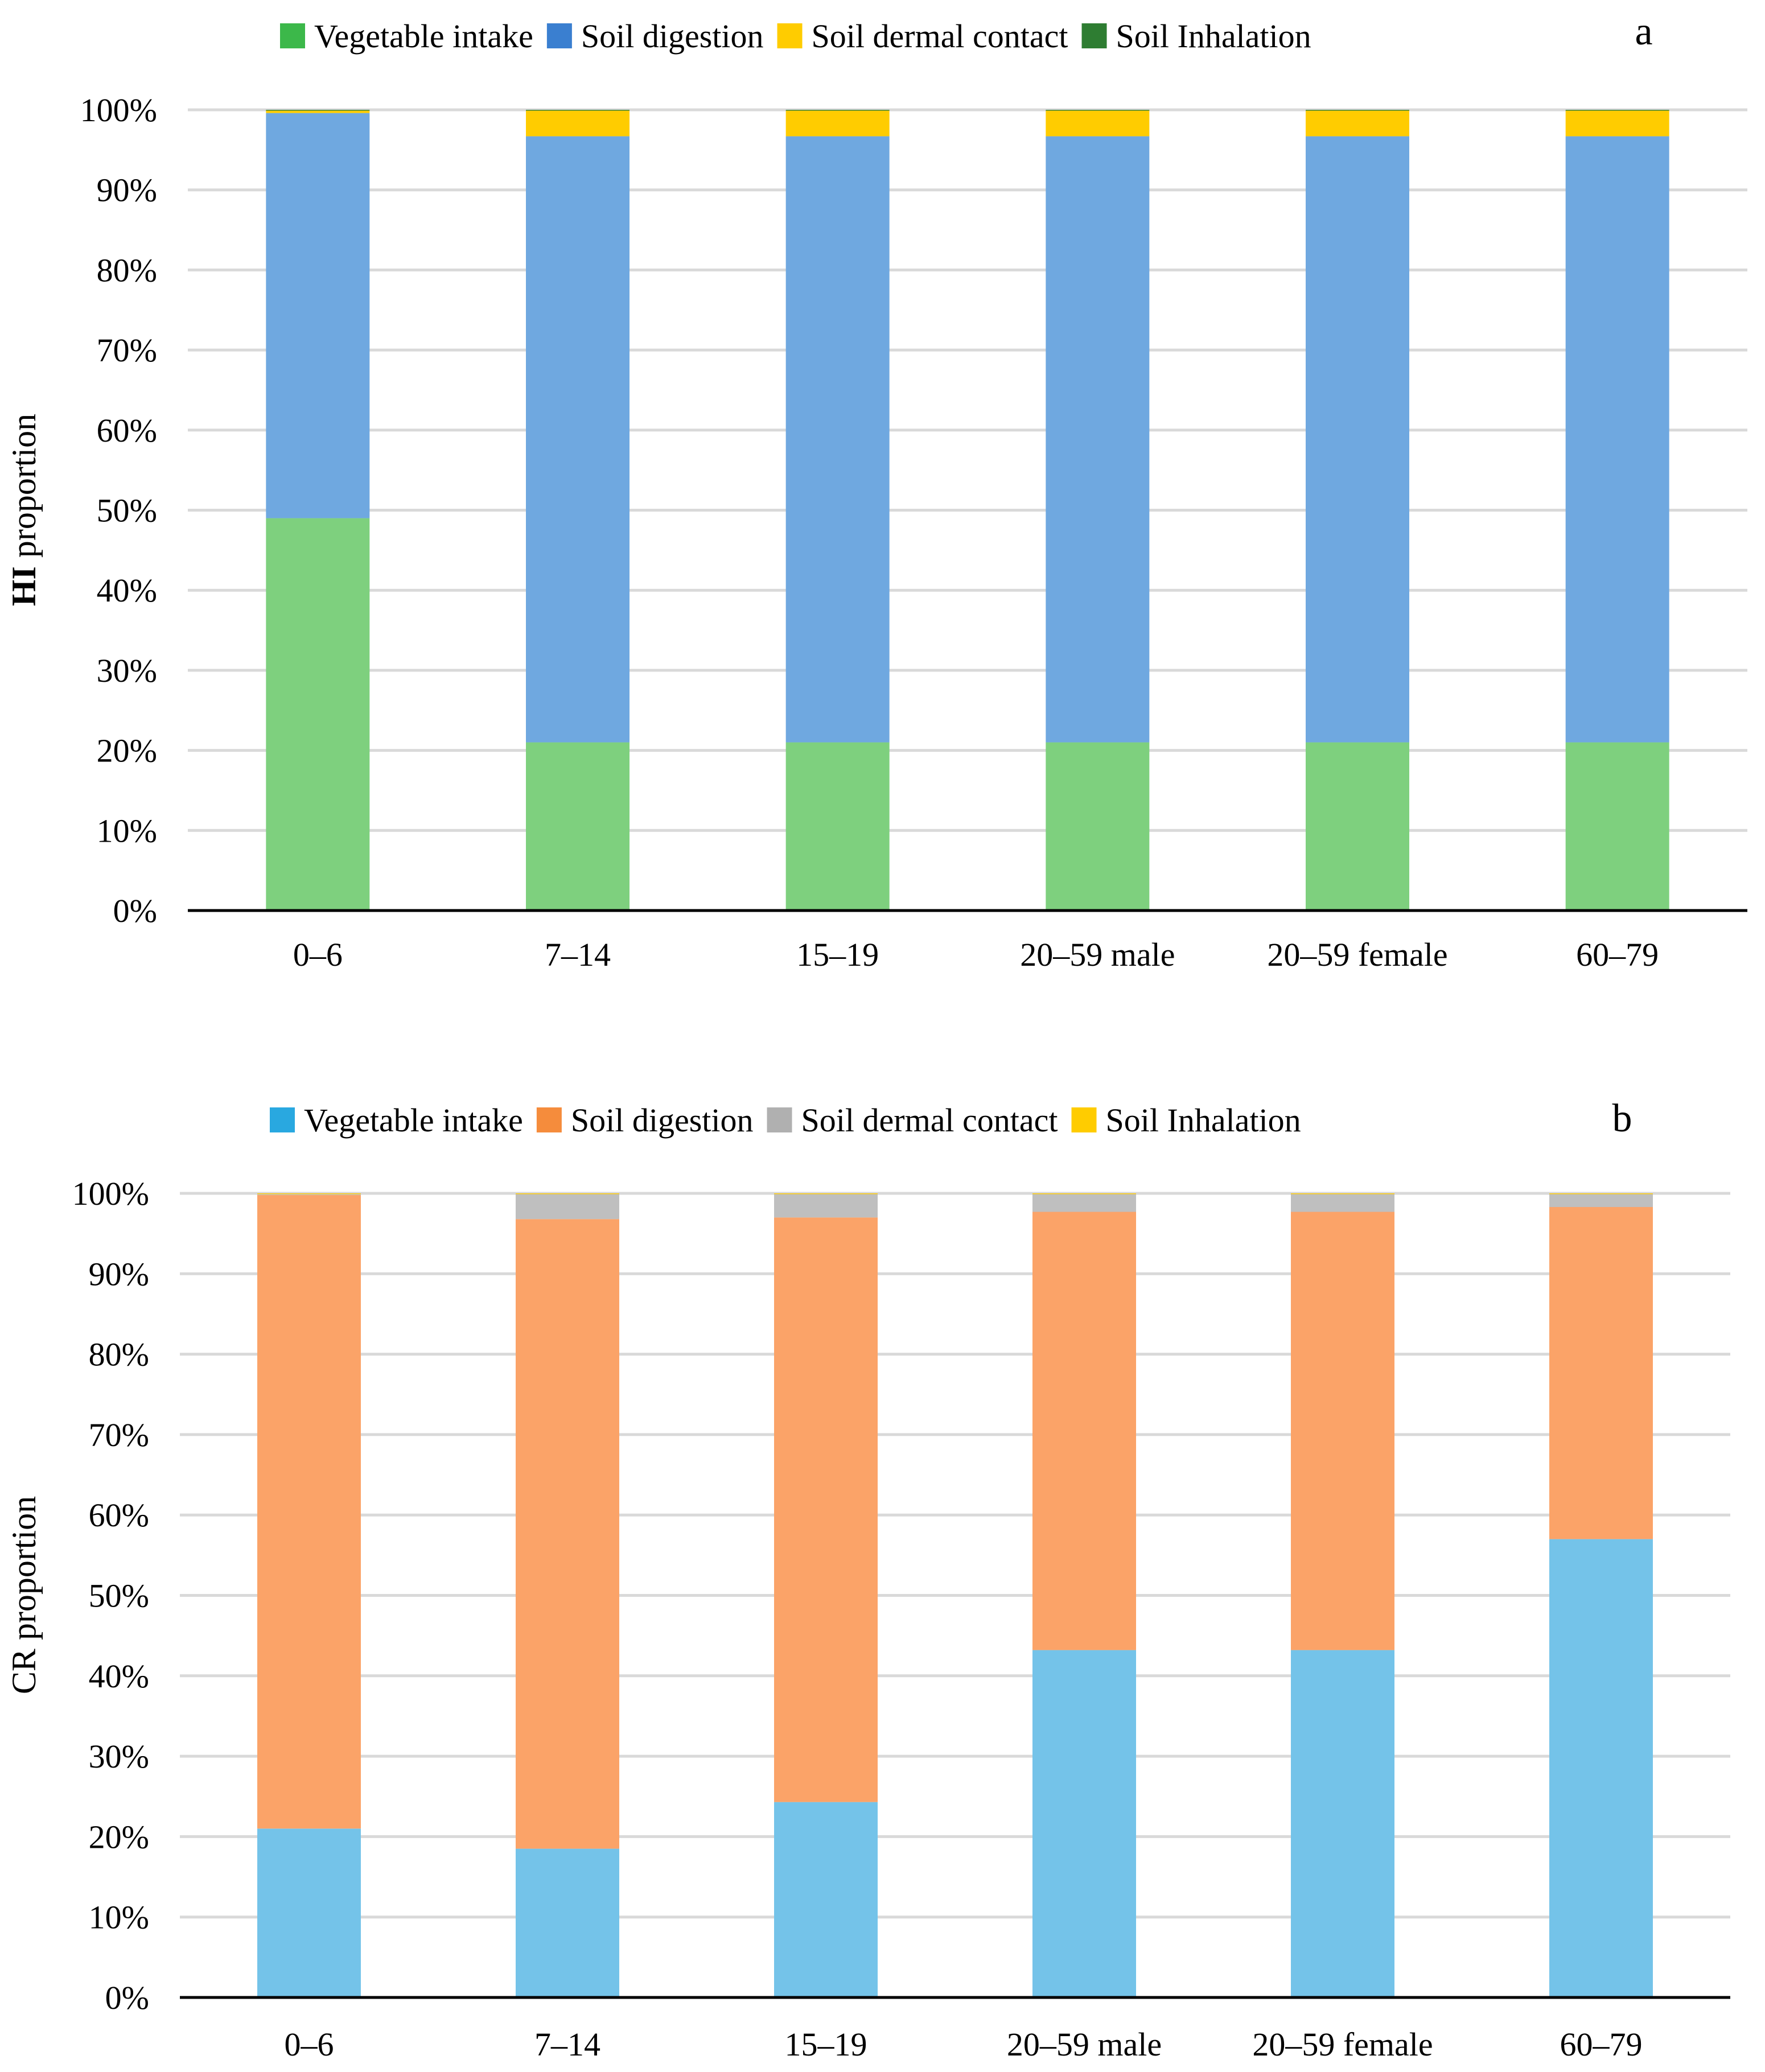 This screenshot has height=2072, width=1765. Describe the element at coordinates (127, 430) in the screenshot. I see `y-tick-label: 60%` at that location.